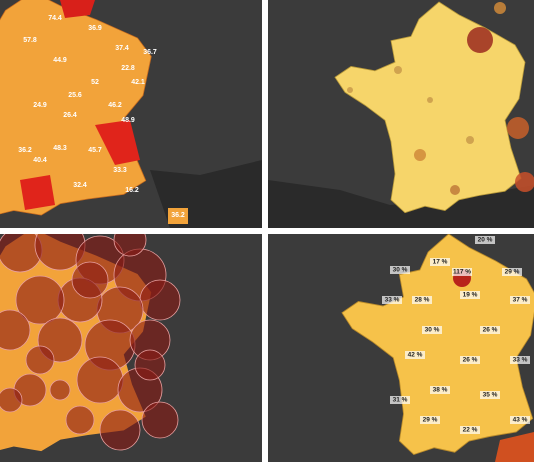  Describe the element at coordinates (75, 95) in the screenshot. I see `value-label: 25.6` at that location.